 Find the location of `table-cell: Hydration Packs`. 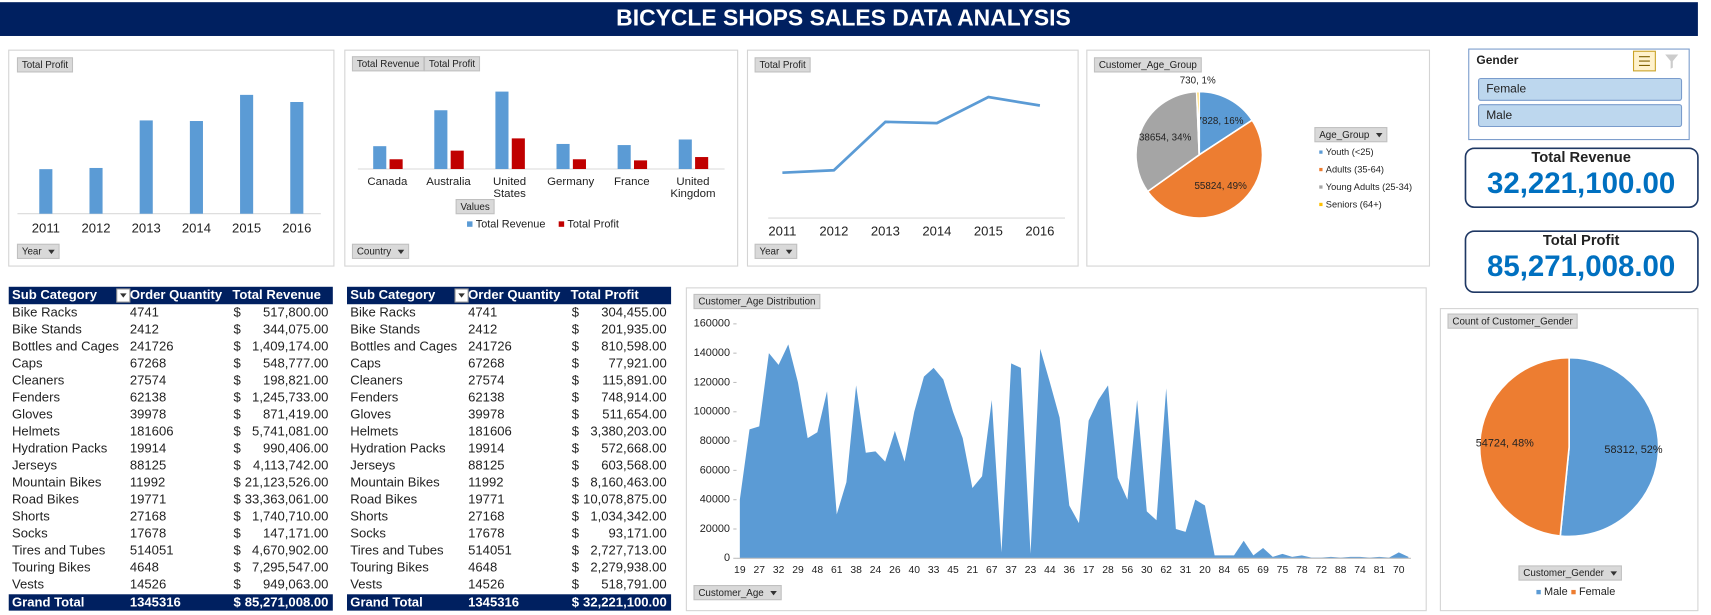

table-cell: Hydration Packs is located at coordinates (398, 447).